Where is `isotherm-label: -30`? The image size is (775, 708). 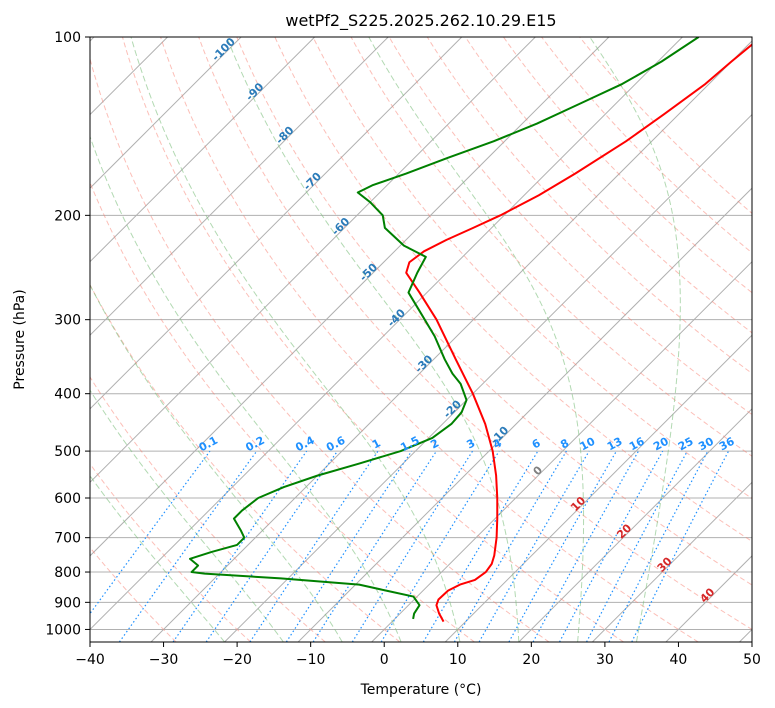
isotherm-label: -30 is located at coordinates (423, 363).